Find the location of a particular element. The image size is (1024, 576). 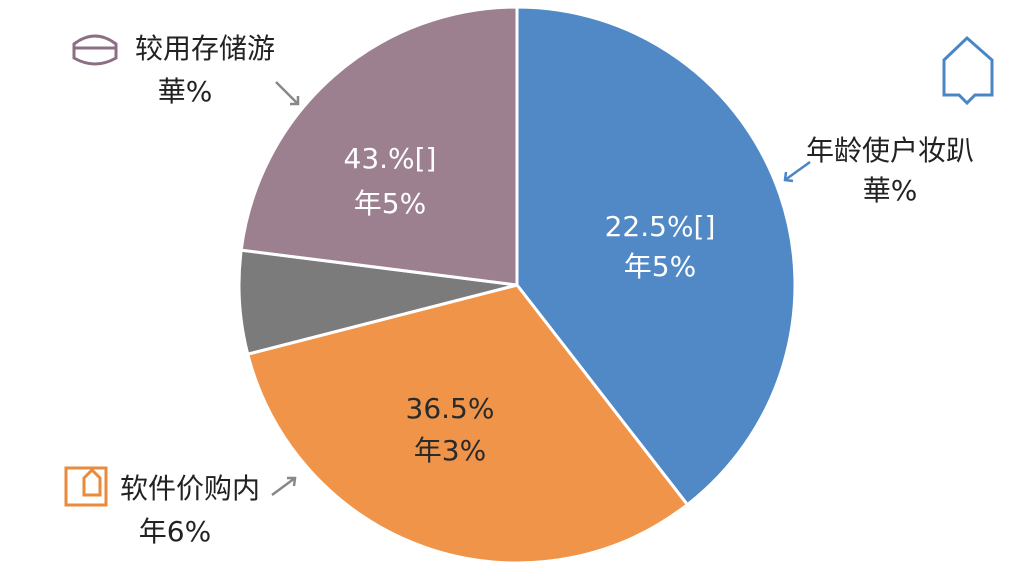

storage-icon is located at coordinates (95, 50).